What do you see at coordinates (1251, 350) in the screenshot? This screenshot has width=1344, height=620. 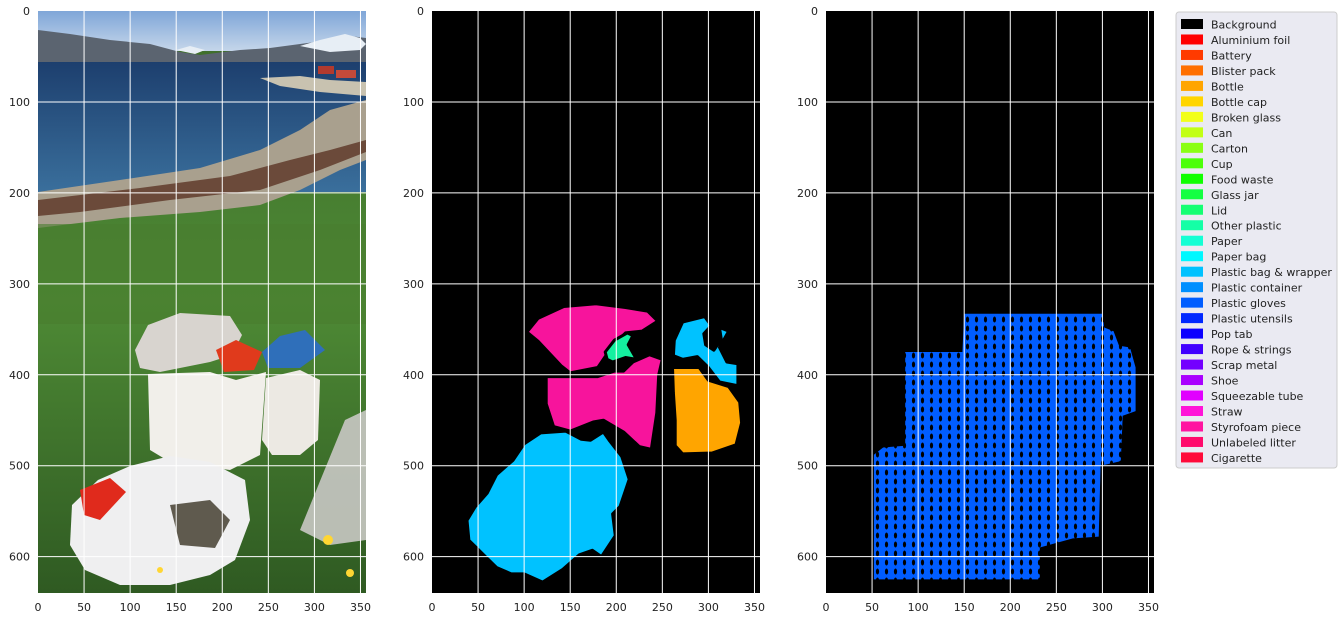 I see `legend-label-rope-strings: Rope & strings` at bounding box center [1251, 350].